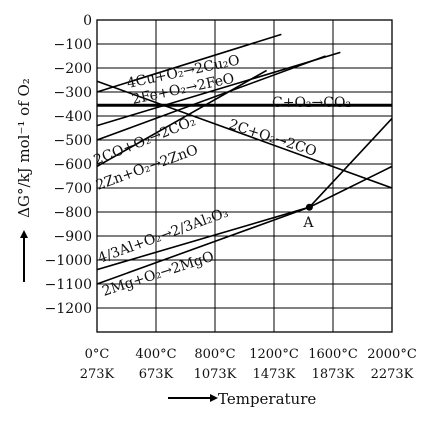 The image size is (424, 423). What do you see at coordinates (73, 213) in the screenshot?
I see `y-tick-label-8: −800` at bounding box center [73, 213].